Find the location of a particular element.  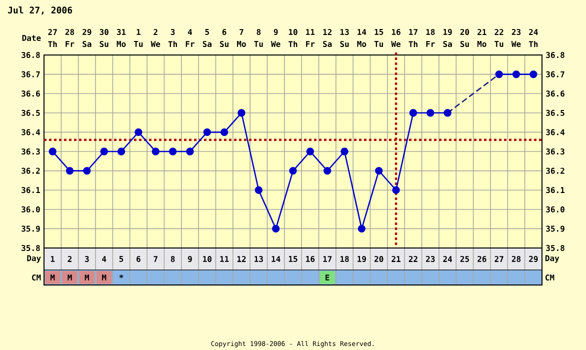

y-tick-label: 36.0 is located at coordinates (31, 209).